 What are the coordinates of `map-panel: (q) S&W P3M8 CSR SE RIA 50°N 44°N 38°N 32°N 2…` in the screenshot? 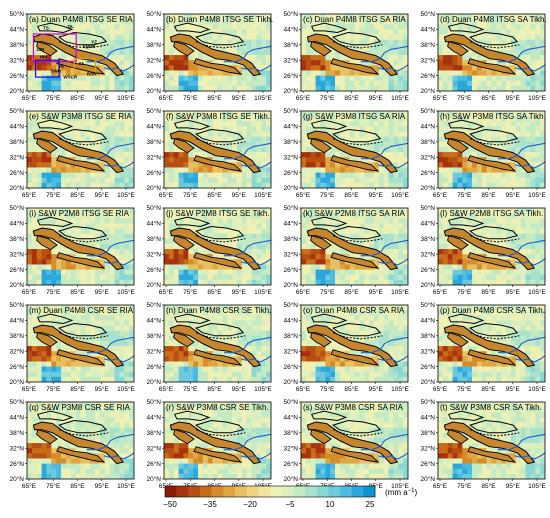 It's located at (72, 444).